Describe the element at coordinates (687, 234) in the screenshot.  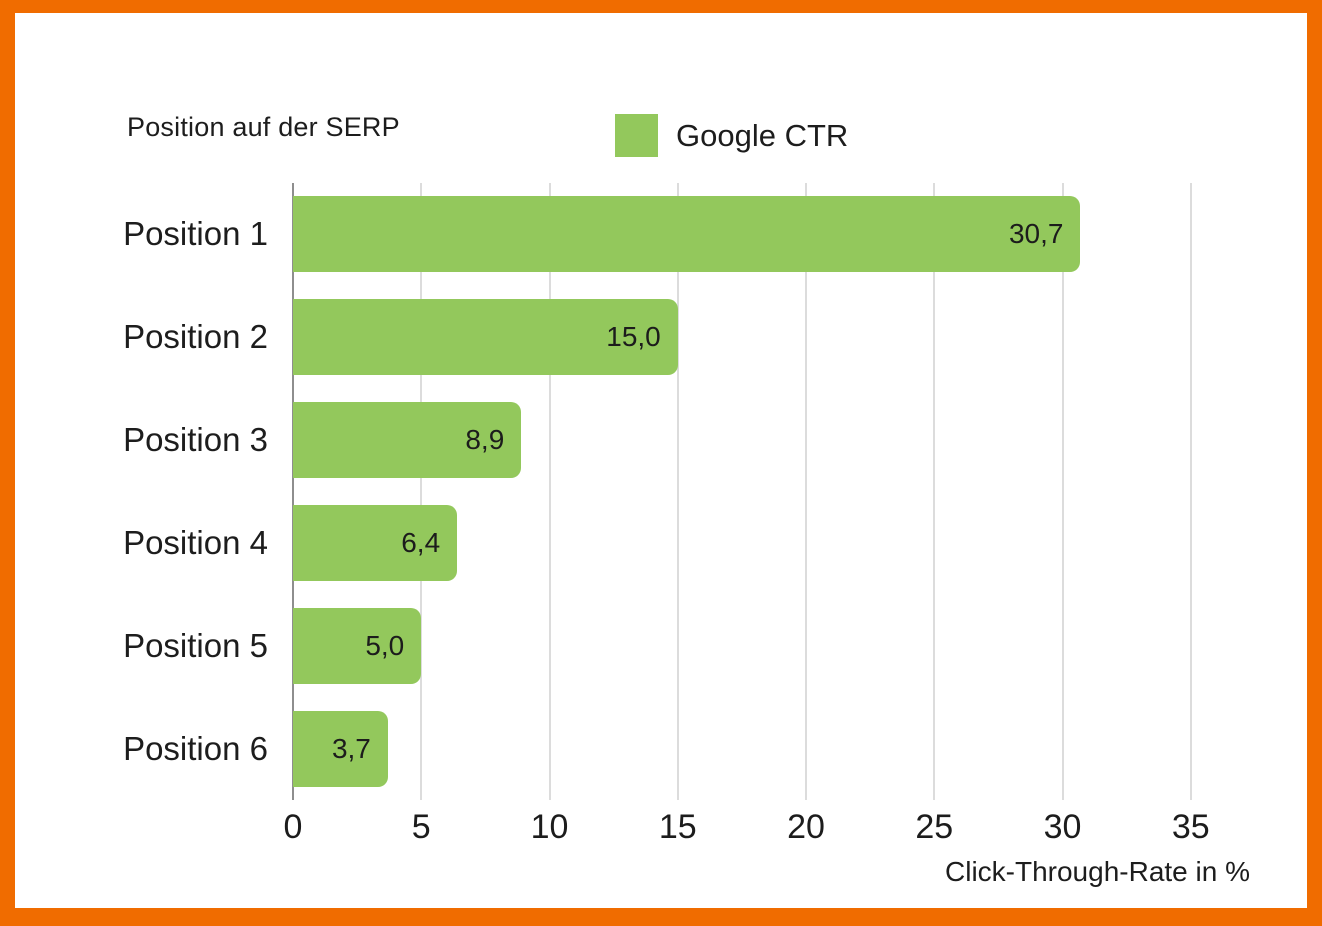
I see `bar-1: 30,7` at that location.